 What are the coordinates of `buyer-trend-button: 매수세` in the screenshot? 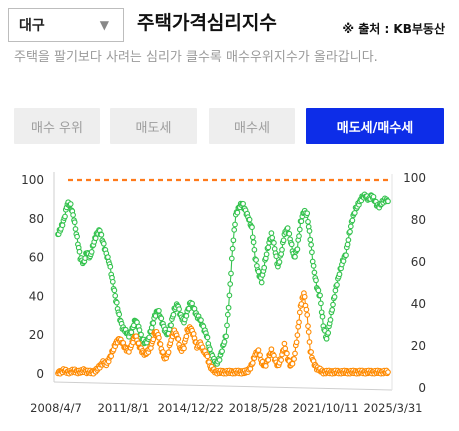 It's located at (252, 126).